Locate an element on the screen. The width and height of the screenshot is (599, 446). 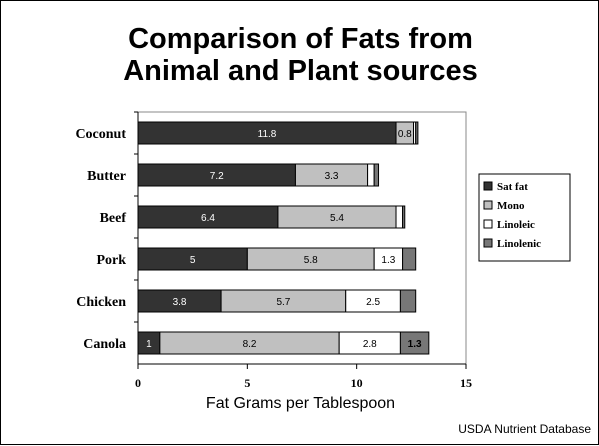
data-label: 2.8 is located at coordinates (370, 344).